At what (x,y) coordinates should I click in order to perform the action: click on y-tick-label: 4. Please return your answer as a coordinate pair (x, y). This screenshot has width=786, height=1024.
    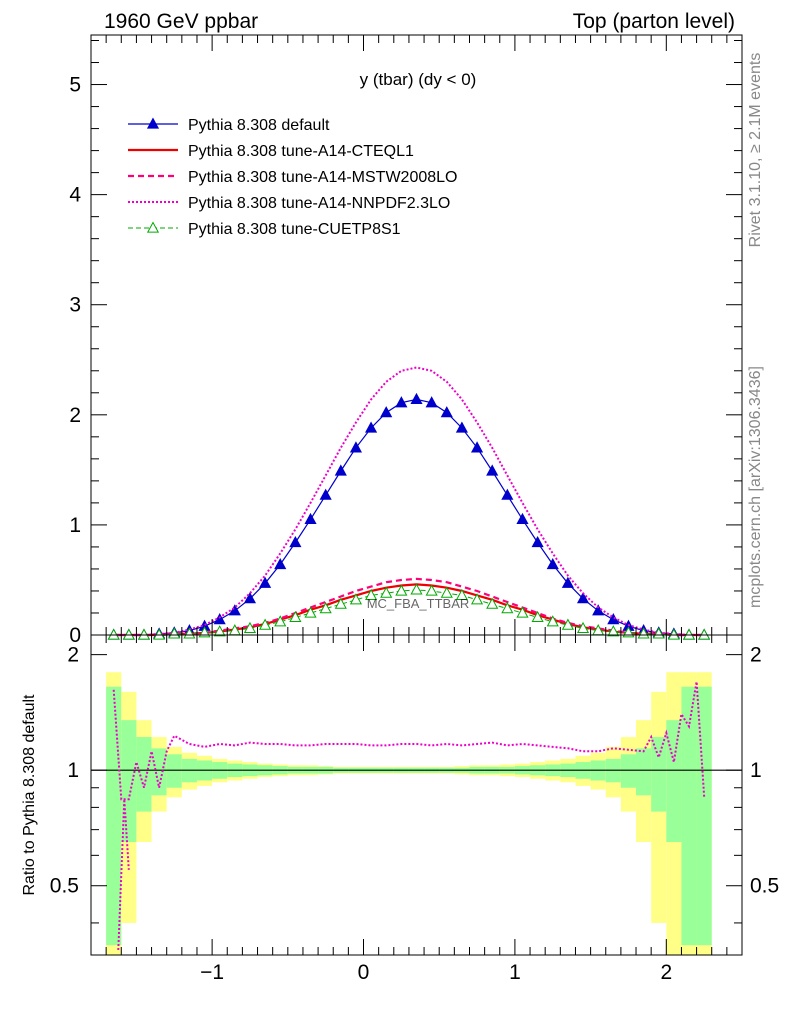
    Looking at the image, I should click on (75, 195).